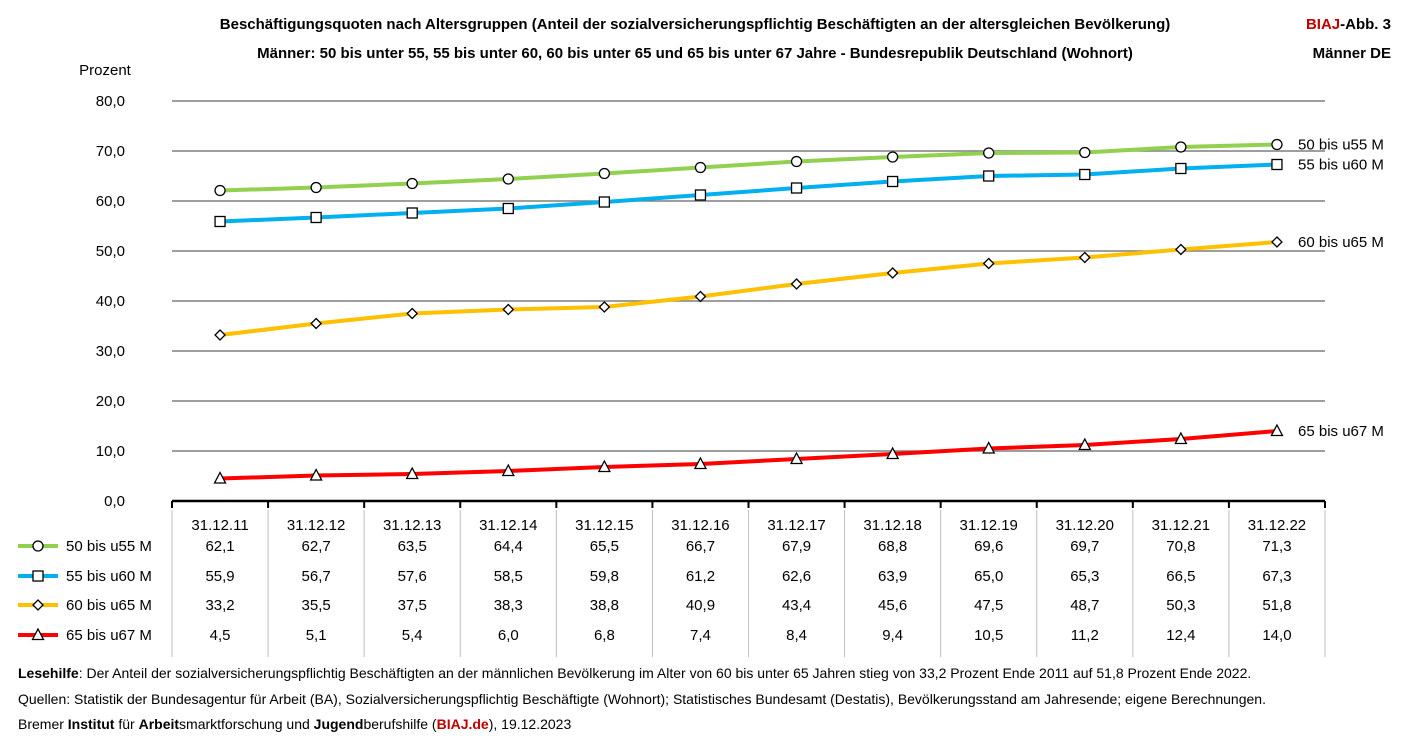 The height and width of the screenshot is (743, 1405). Describe the element at coordinates (246, 724) in the screenshot. I see `inst-part: smarktforschung und` at that location.